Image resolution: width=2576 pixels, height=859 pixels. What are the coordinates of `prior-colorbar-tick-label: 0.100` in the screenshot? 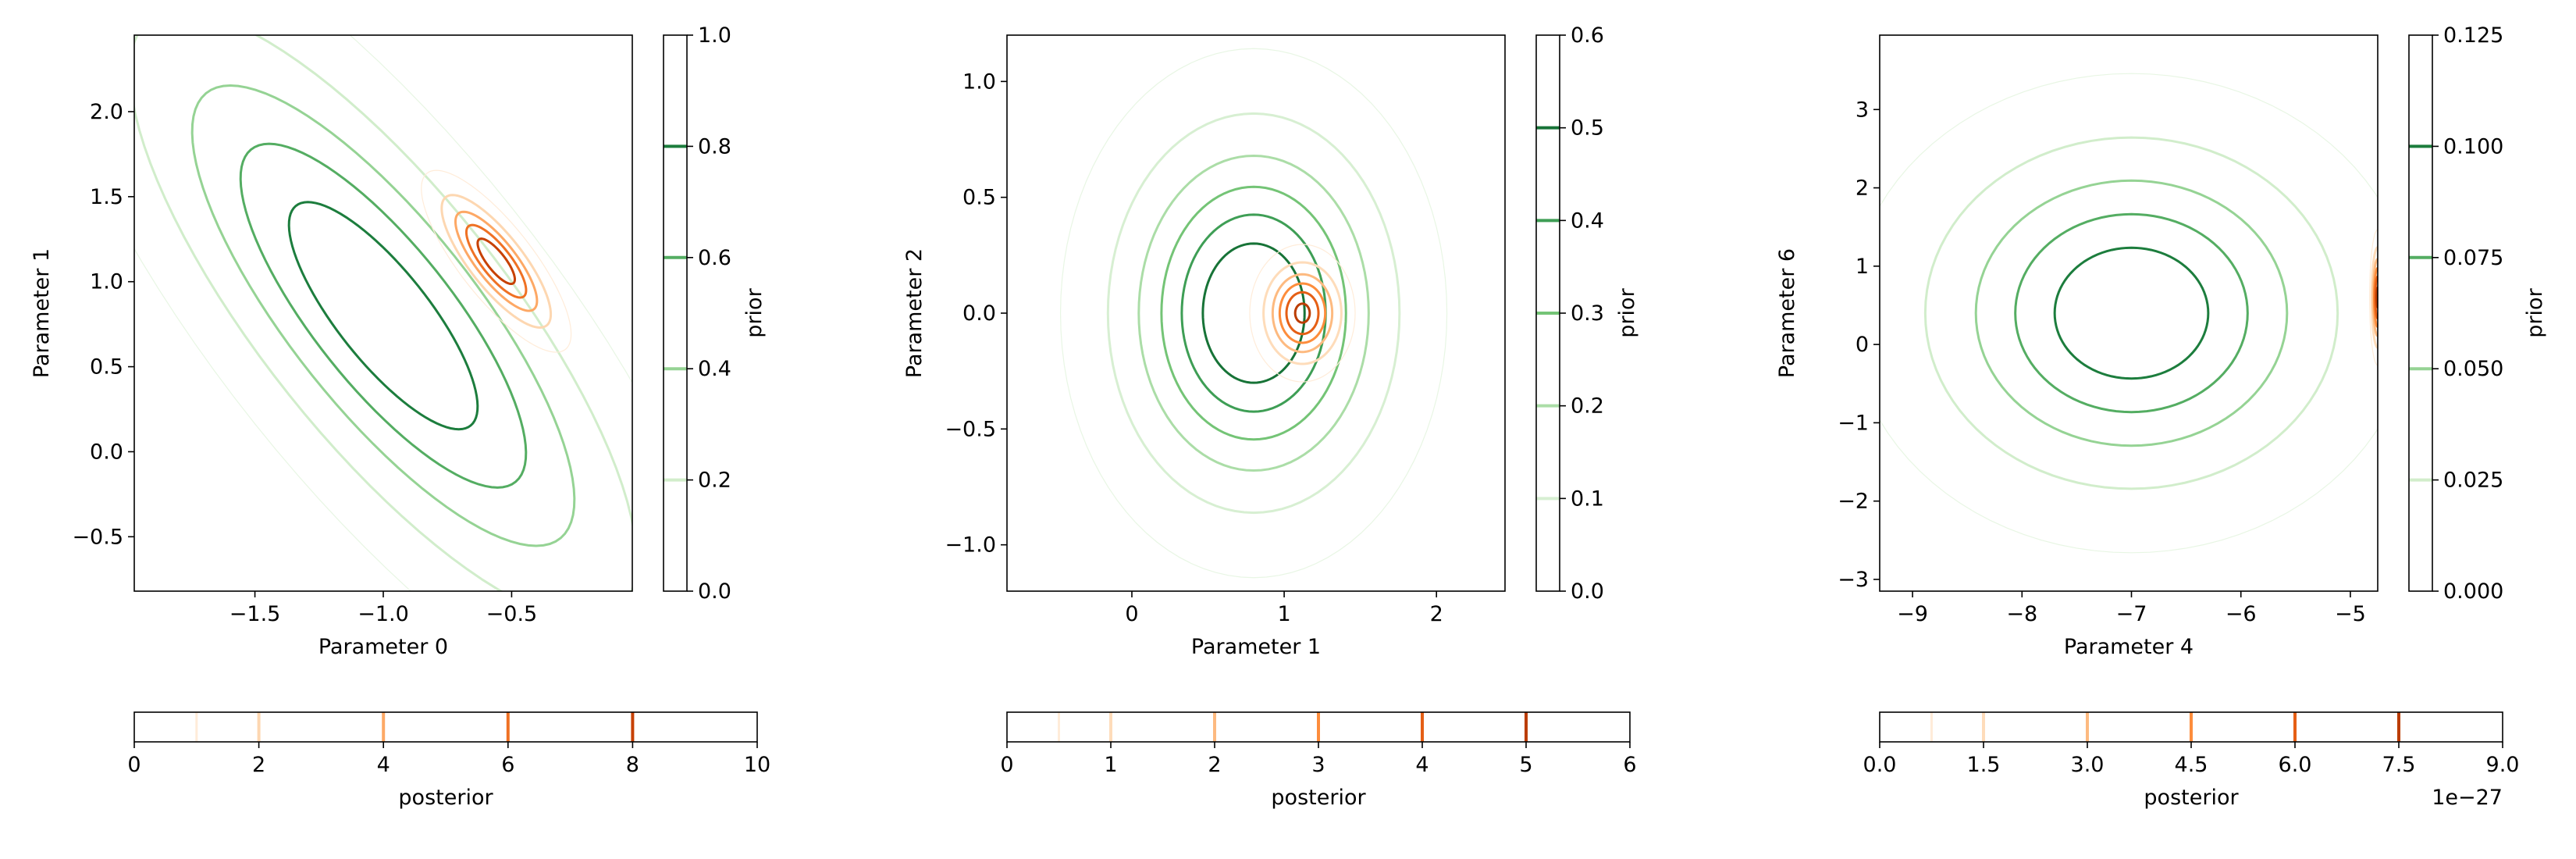 It's located at (2473, 146).